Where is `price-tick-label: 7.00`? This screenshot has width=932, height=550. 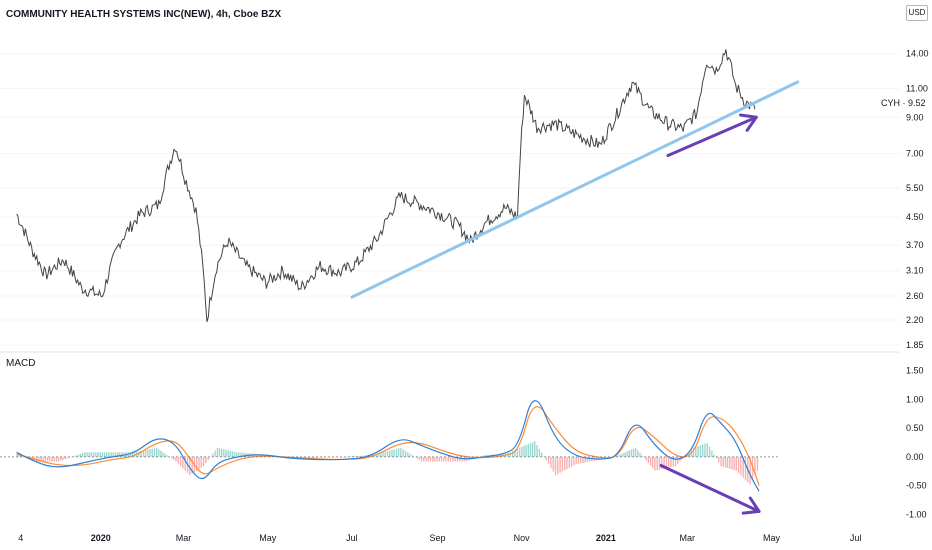
price-tick-label: 7.00 is located at coordinates (915, 153).